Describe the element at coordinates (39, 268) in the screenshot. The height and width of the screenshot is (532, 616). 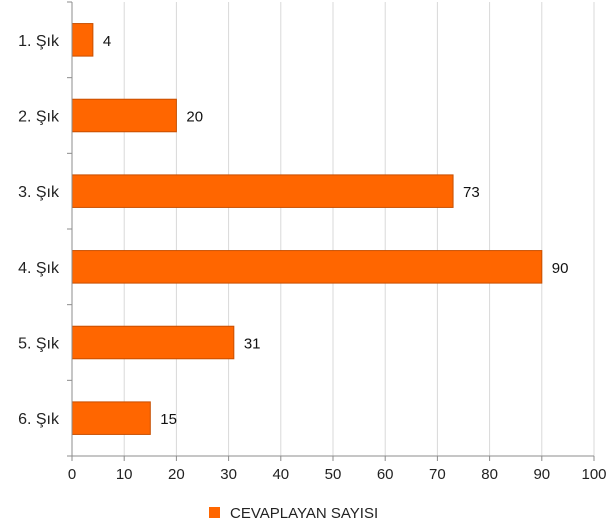
I see `category-label: 4. Şık` at that location.